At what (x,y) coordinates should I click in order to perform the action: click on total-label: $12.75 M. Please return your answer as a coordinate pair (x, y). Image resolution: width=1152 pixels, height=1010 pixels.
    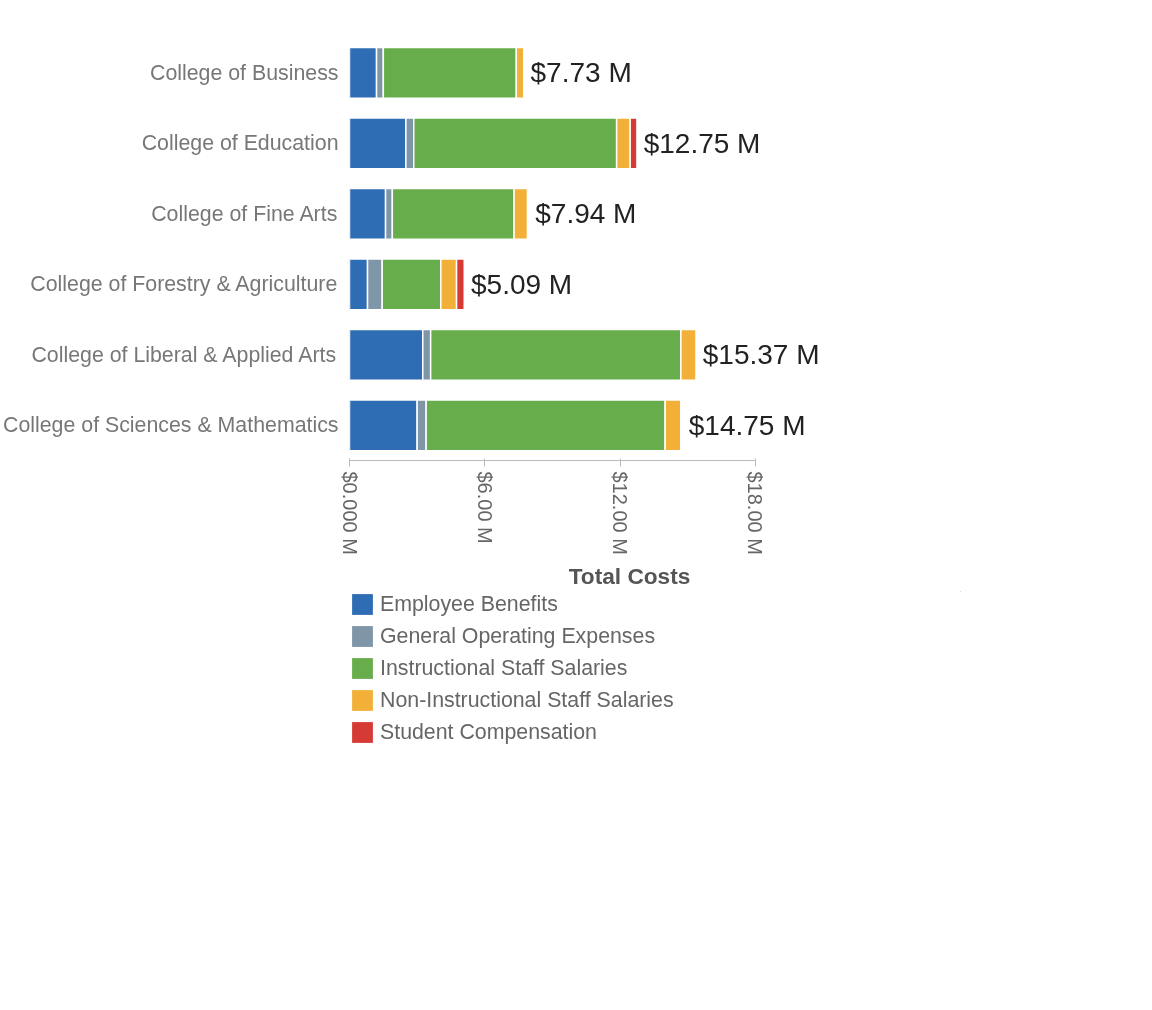
    Looking at the image, I should click on (702, 143).